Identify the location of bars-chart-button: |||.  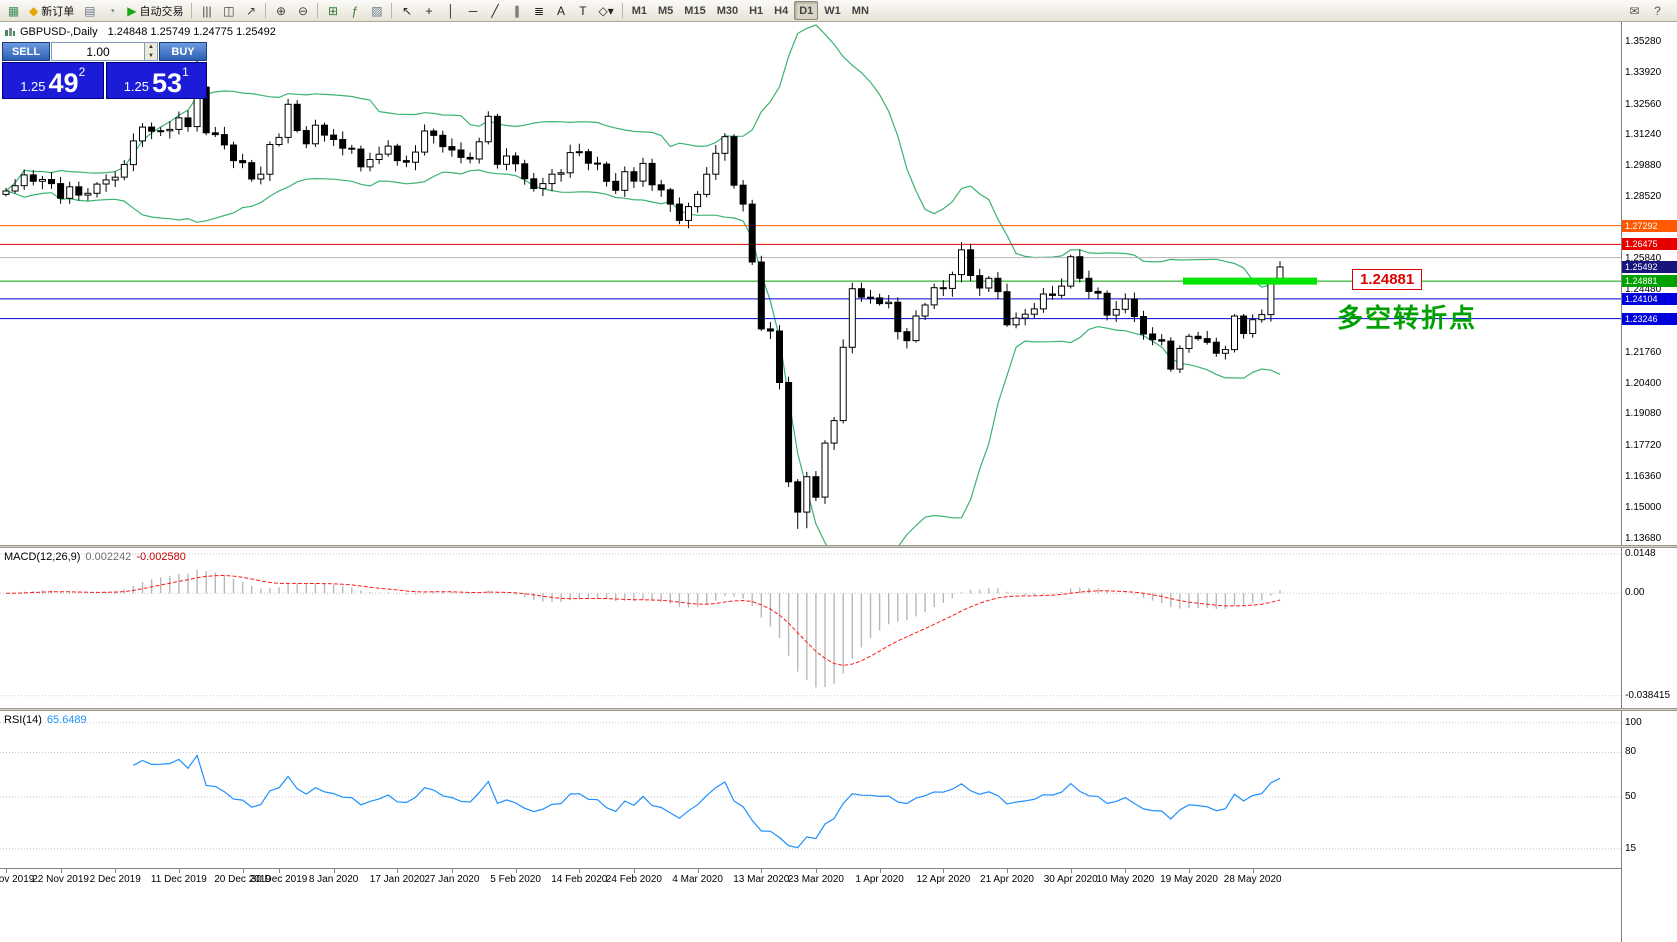
(206, 10).